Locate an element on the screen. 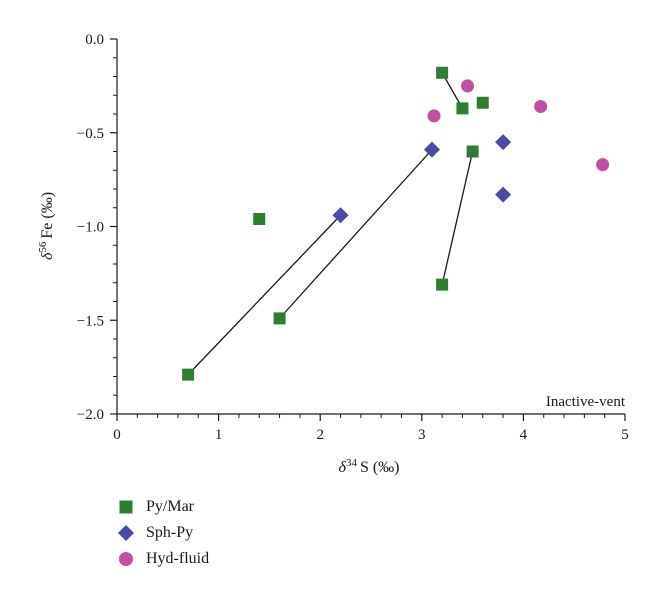 The height and width of the screenshot is (601, 660). x-axis-title: δ34 S (‰) is located at coordinates (369, 466).